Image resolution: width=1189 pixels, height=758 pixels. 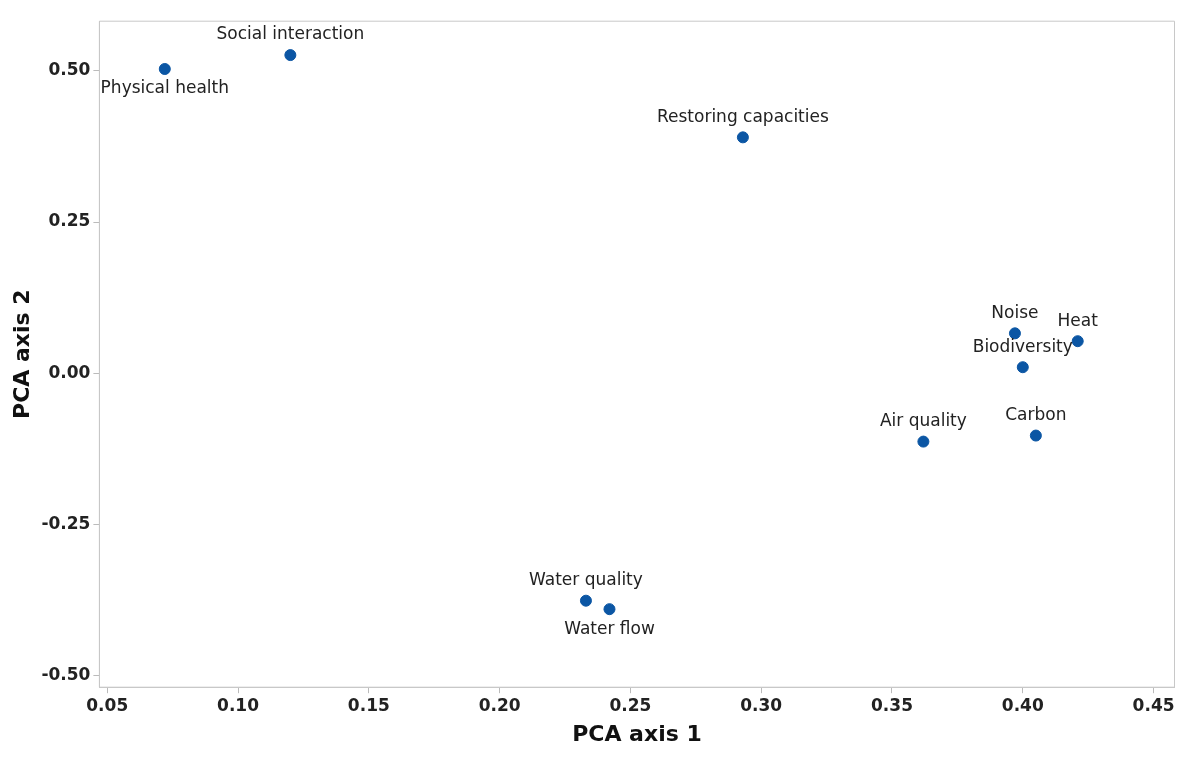 What do you see at coordinates (1022, 345) in the screenshot?
I see `annotation: Biodiversity` at bounding box center [1022, 345].